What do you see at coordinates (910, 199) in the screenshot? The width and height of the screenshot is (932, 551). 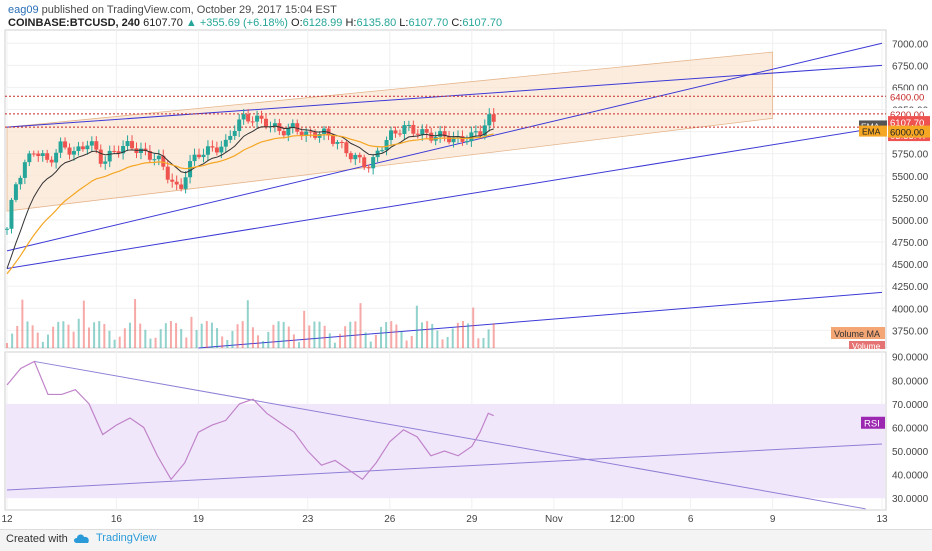 I see `price-tick-label: 5250.00` at bounding box center [910, 199].